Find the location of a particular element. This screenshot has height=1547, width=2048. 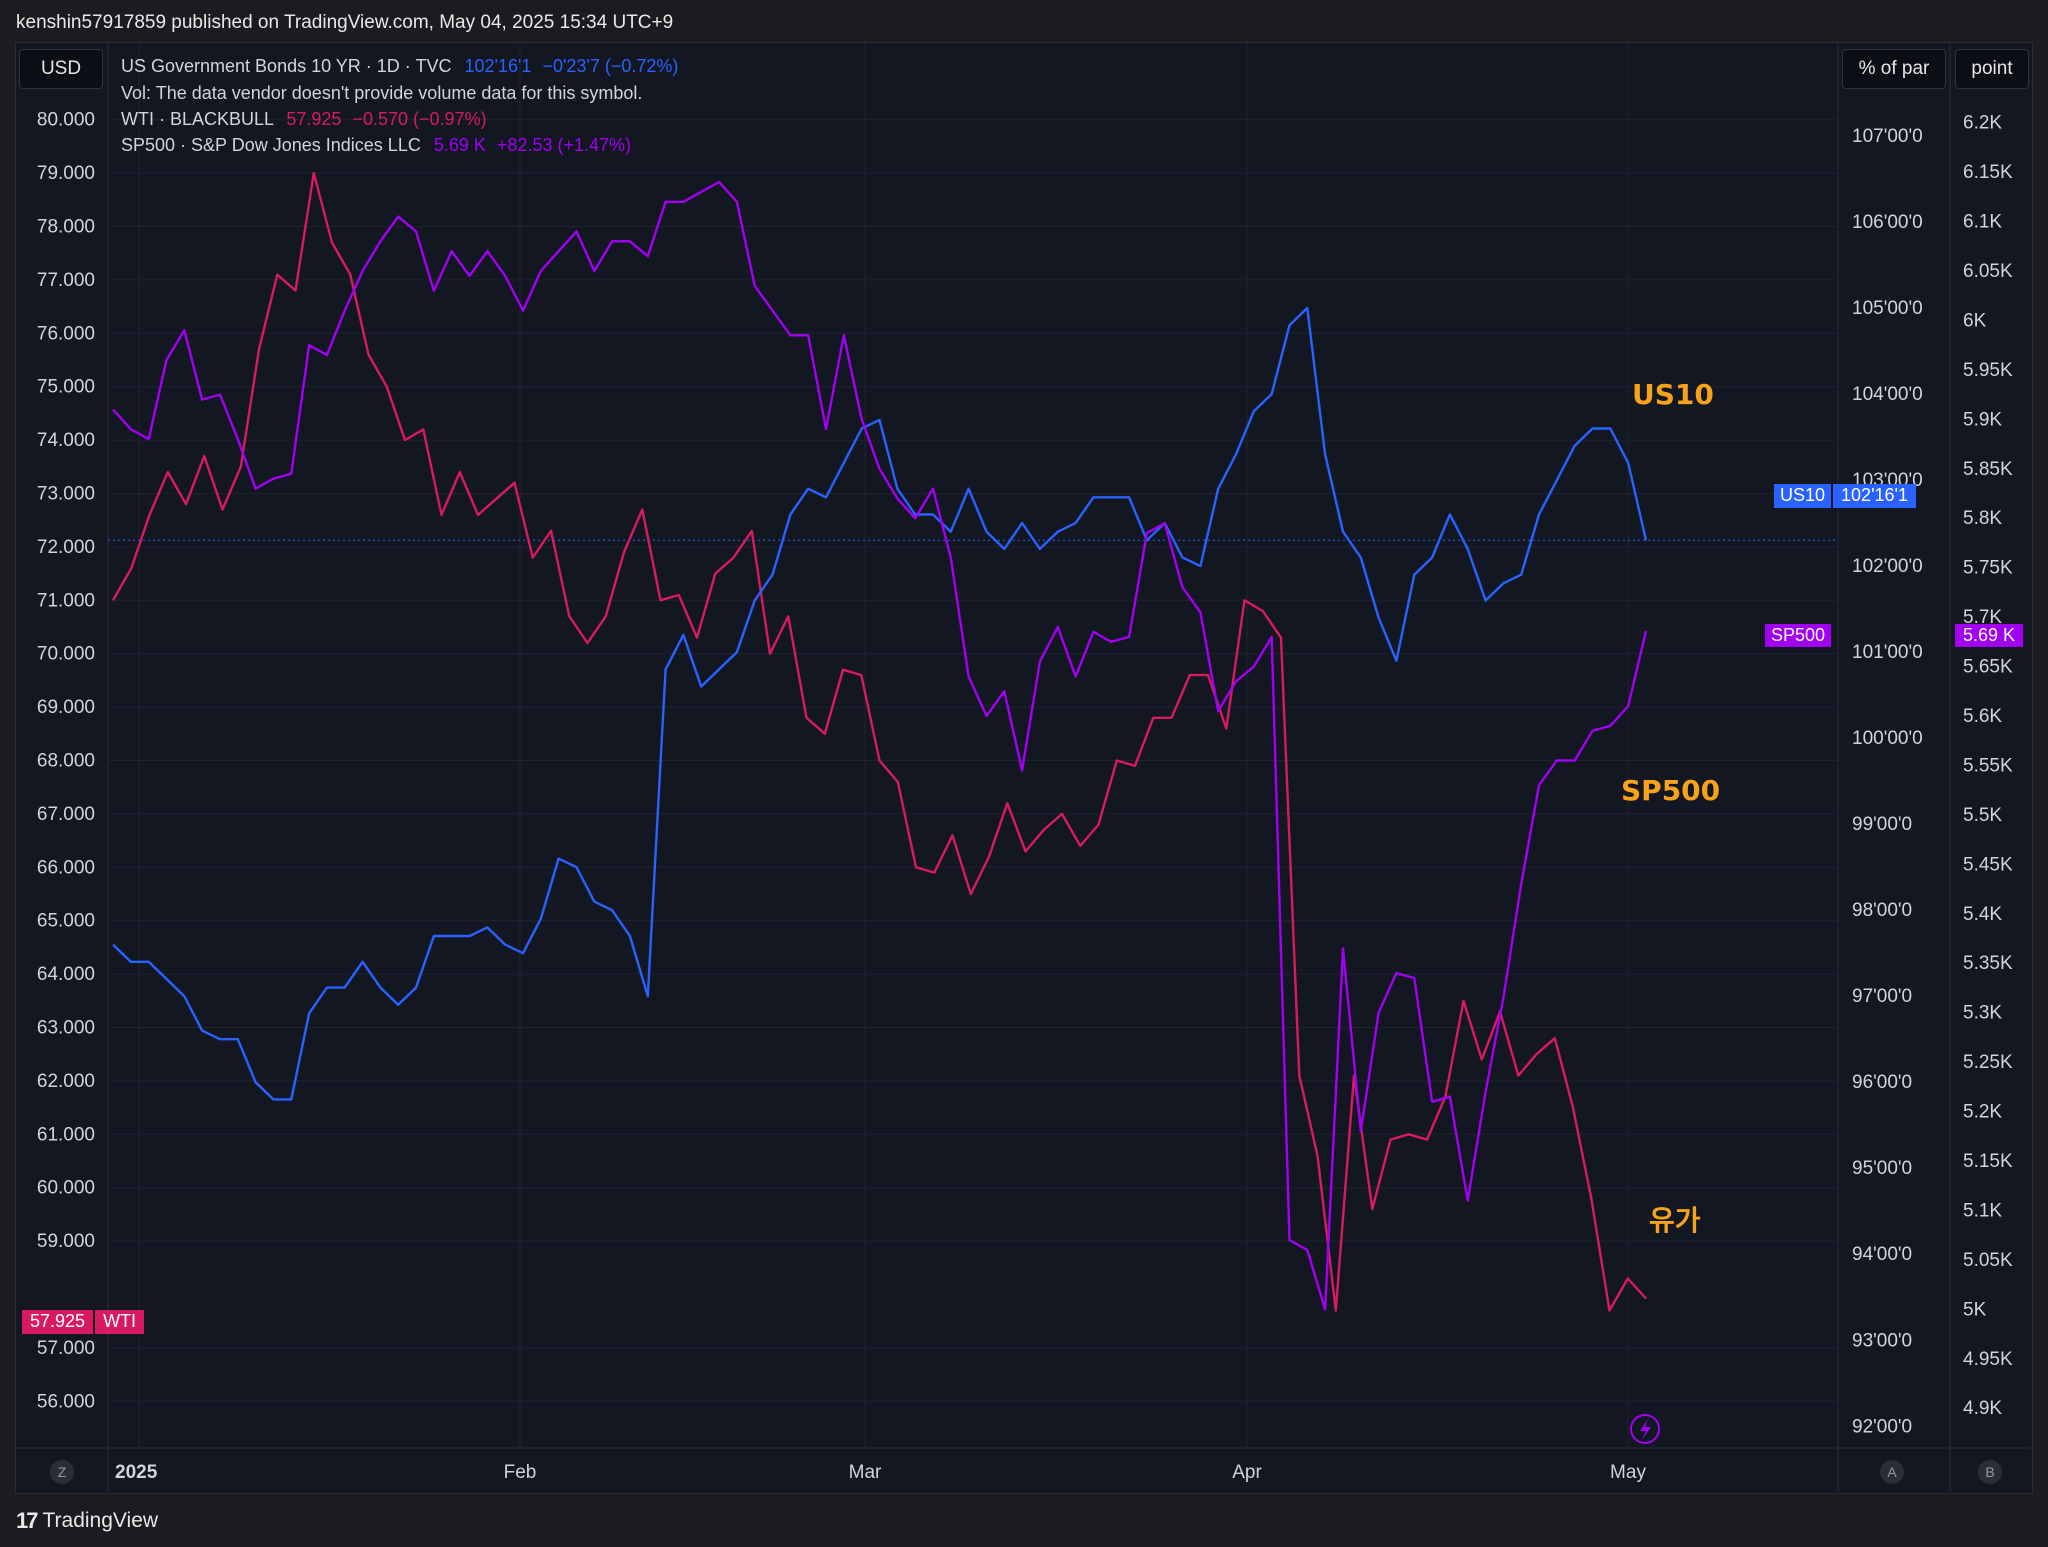

left-tick-label: 77.000 is located at coordinates (66, 280).